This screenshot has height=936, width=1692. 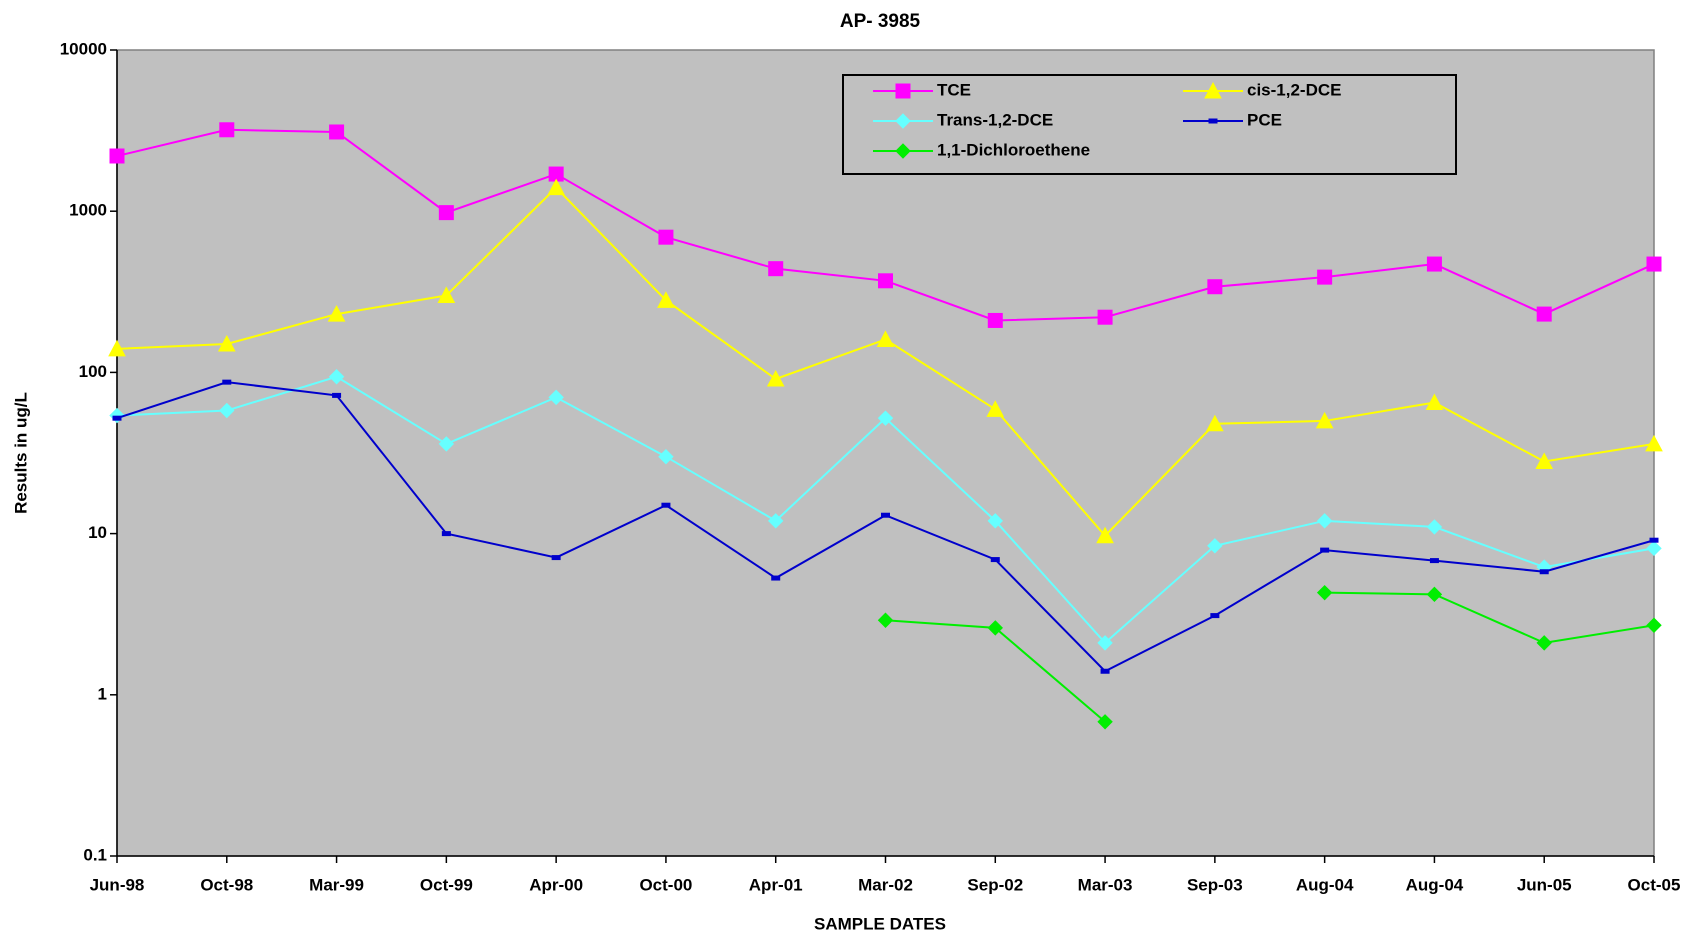 I want to click on y-tick-label: 1, so click(x=102, y=693).